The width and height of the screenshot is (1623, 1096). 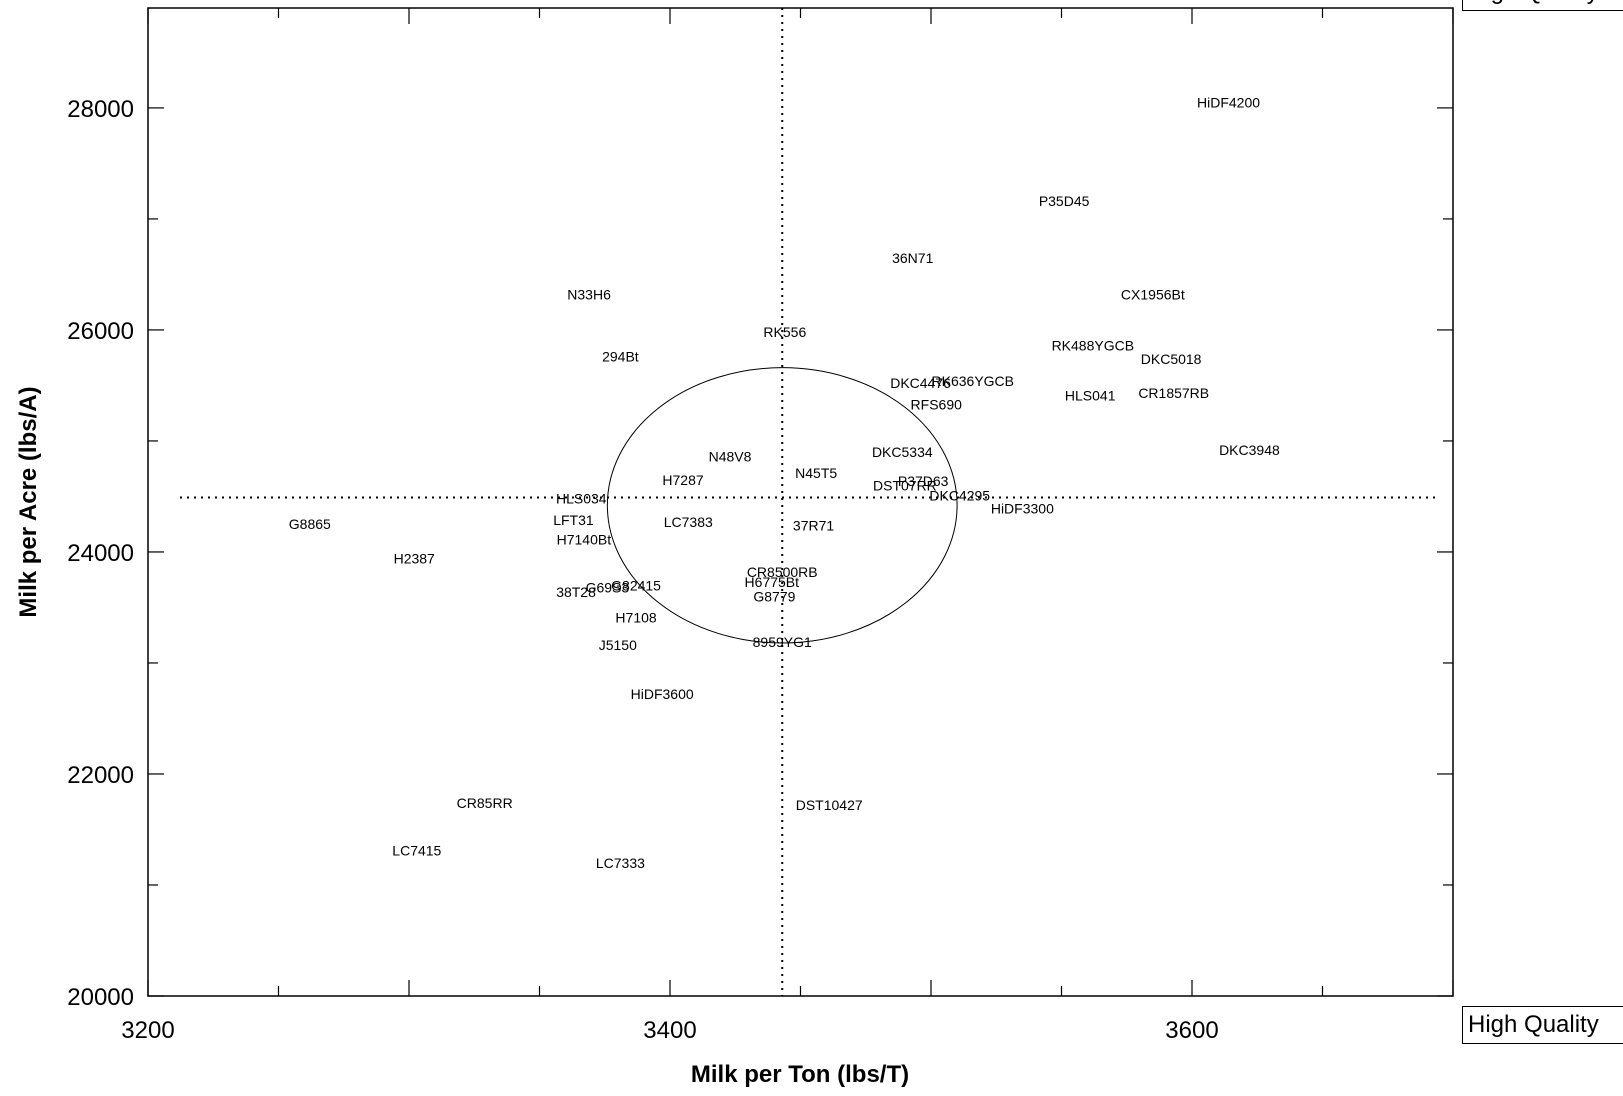 I want to click on point-label: RFS690, so click(x=937, y=404).